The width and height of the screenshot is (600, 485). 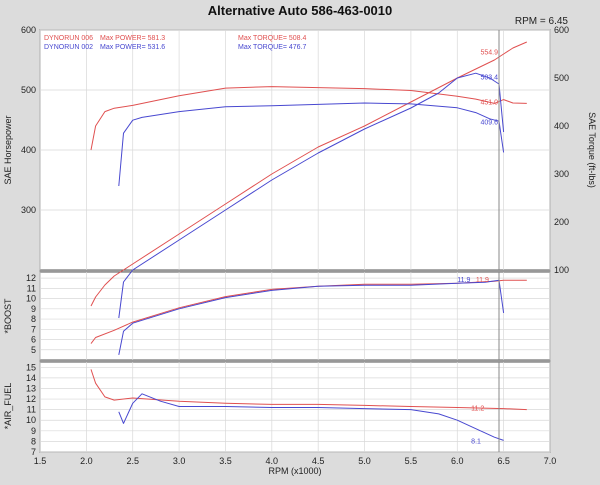 I want to click on x-tick-label: 1.5, so click(x=40, y=461).